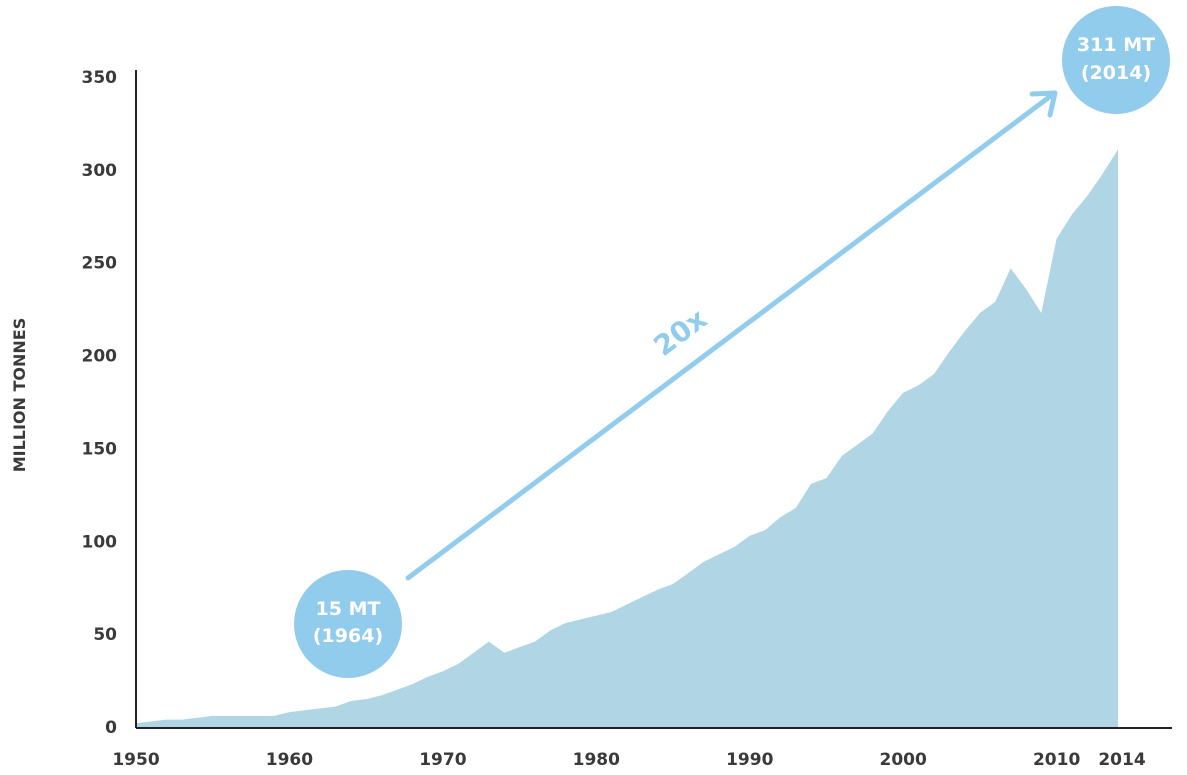  Describe the element at coordinates (1043, 104) in the screenshot. I see `arrow-head` at that location.